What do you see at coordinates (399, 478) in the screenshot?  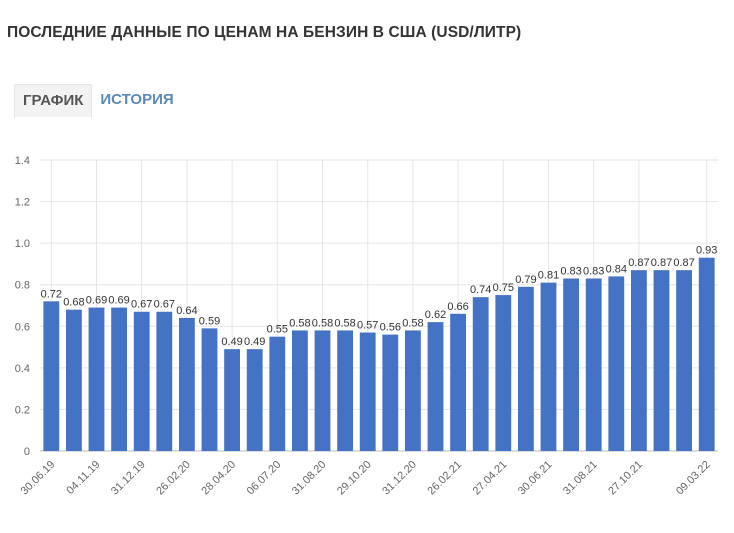 I see `x-tick-label: 31.12.20` at bounding box center [399, 478].